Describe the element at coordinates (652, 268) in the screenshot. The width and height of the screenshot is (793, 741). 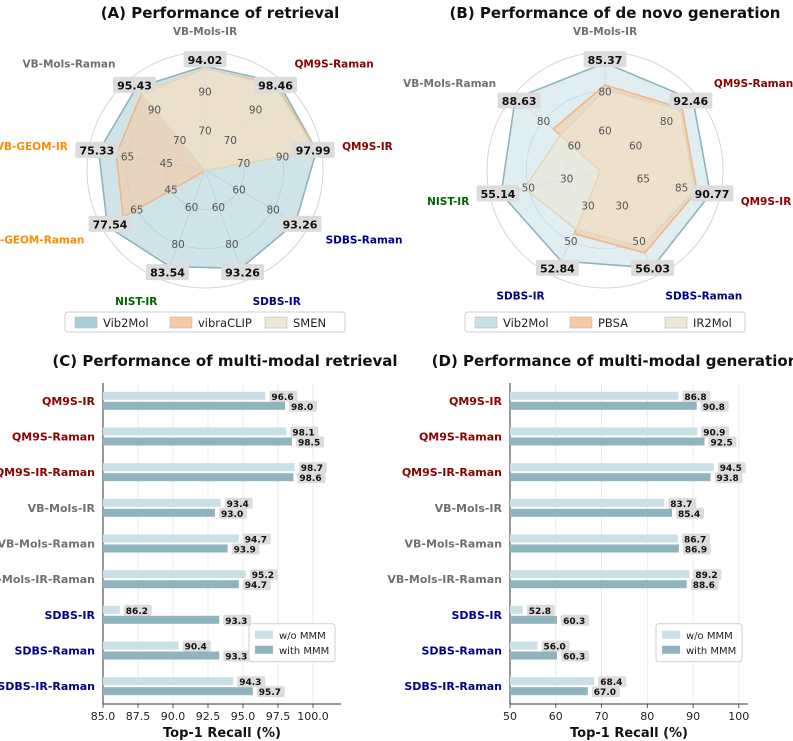
I see `radar-best-value-sdbs-raman: 56.03` at that location.